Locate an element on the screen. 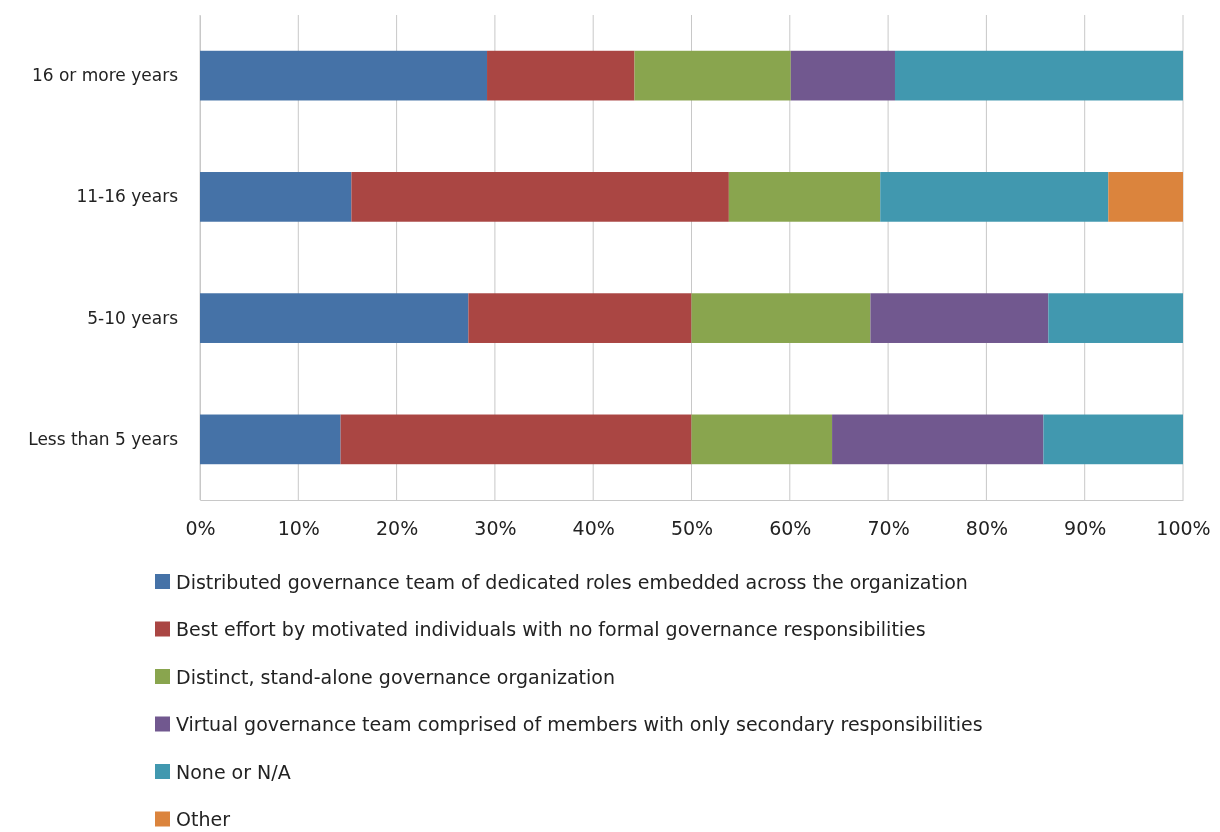 This screenshot has width=1220, height=832. legend-label: None or N/A is located at coordinates (233, 771).